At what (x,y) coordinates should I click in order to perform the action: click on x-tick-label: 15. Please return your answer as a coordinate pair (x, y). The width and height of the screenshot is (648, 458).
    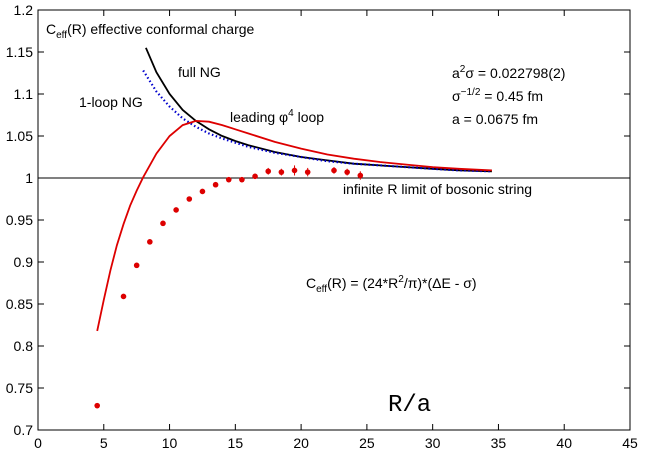
    Looking at the image, I should click on (236, 443).